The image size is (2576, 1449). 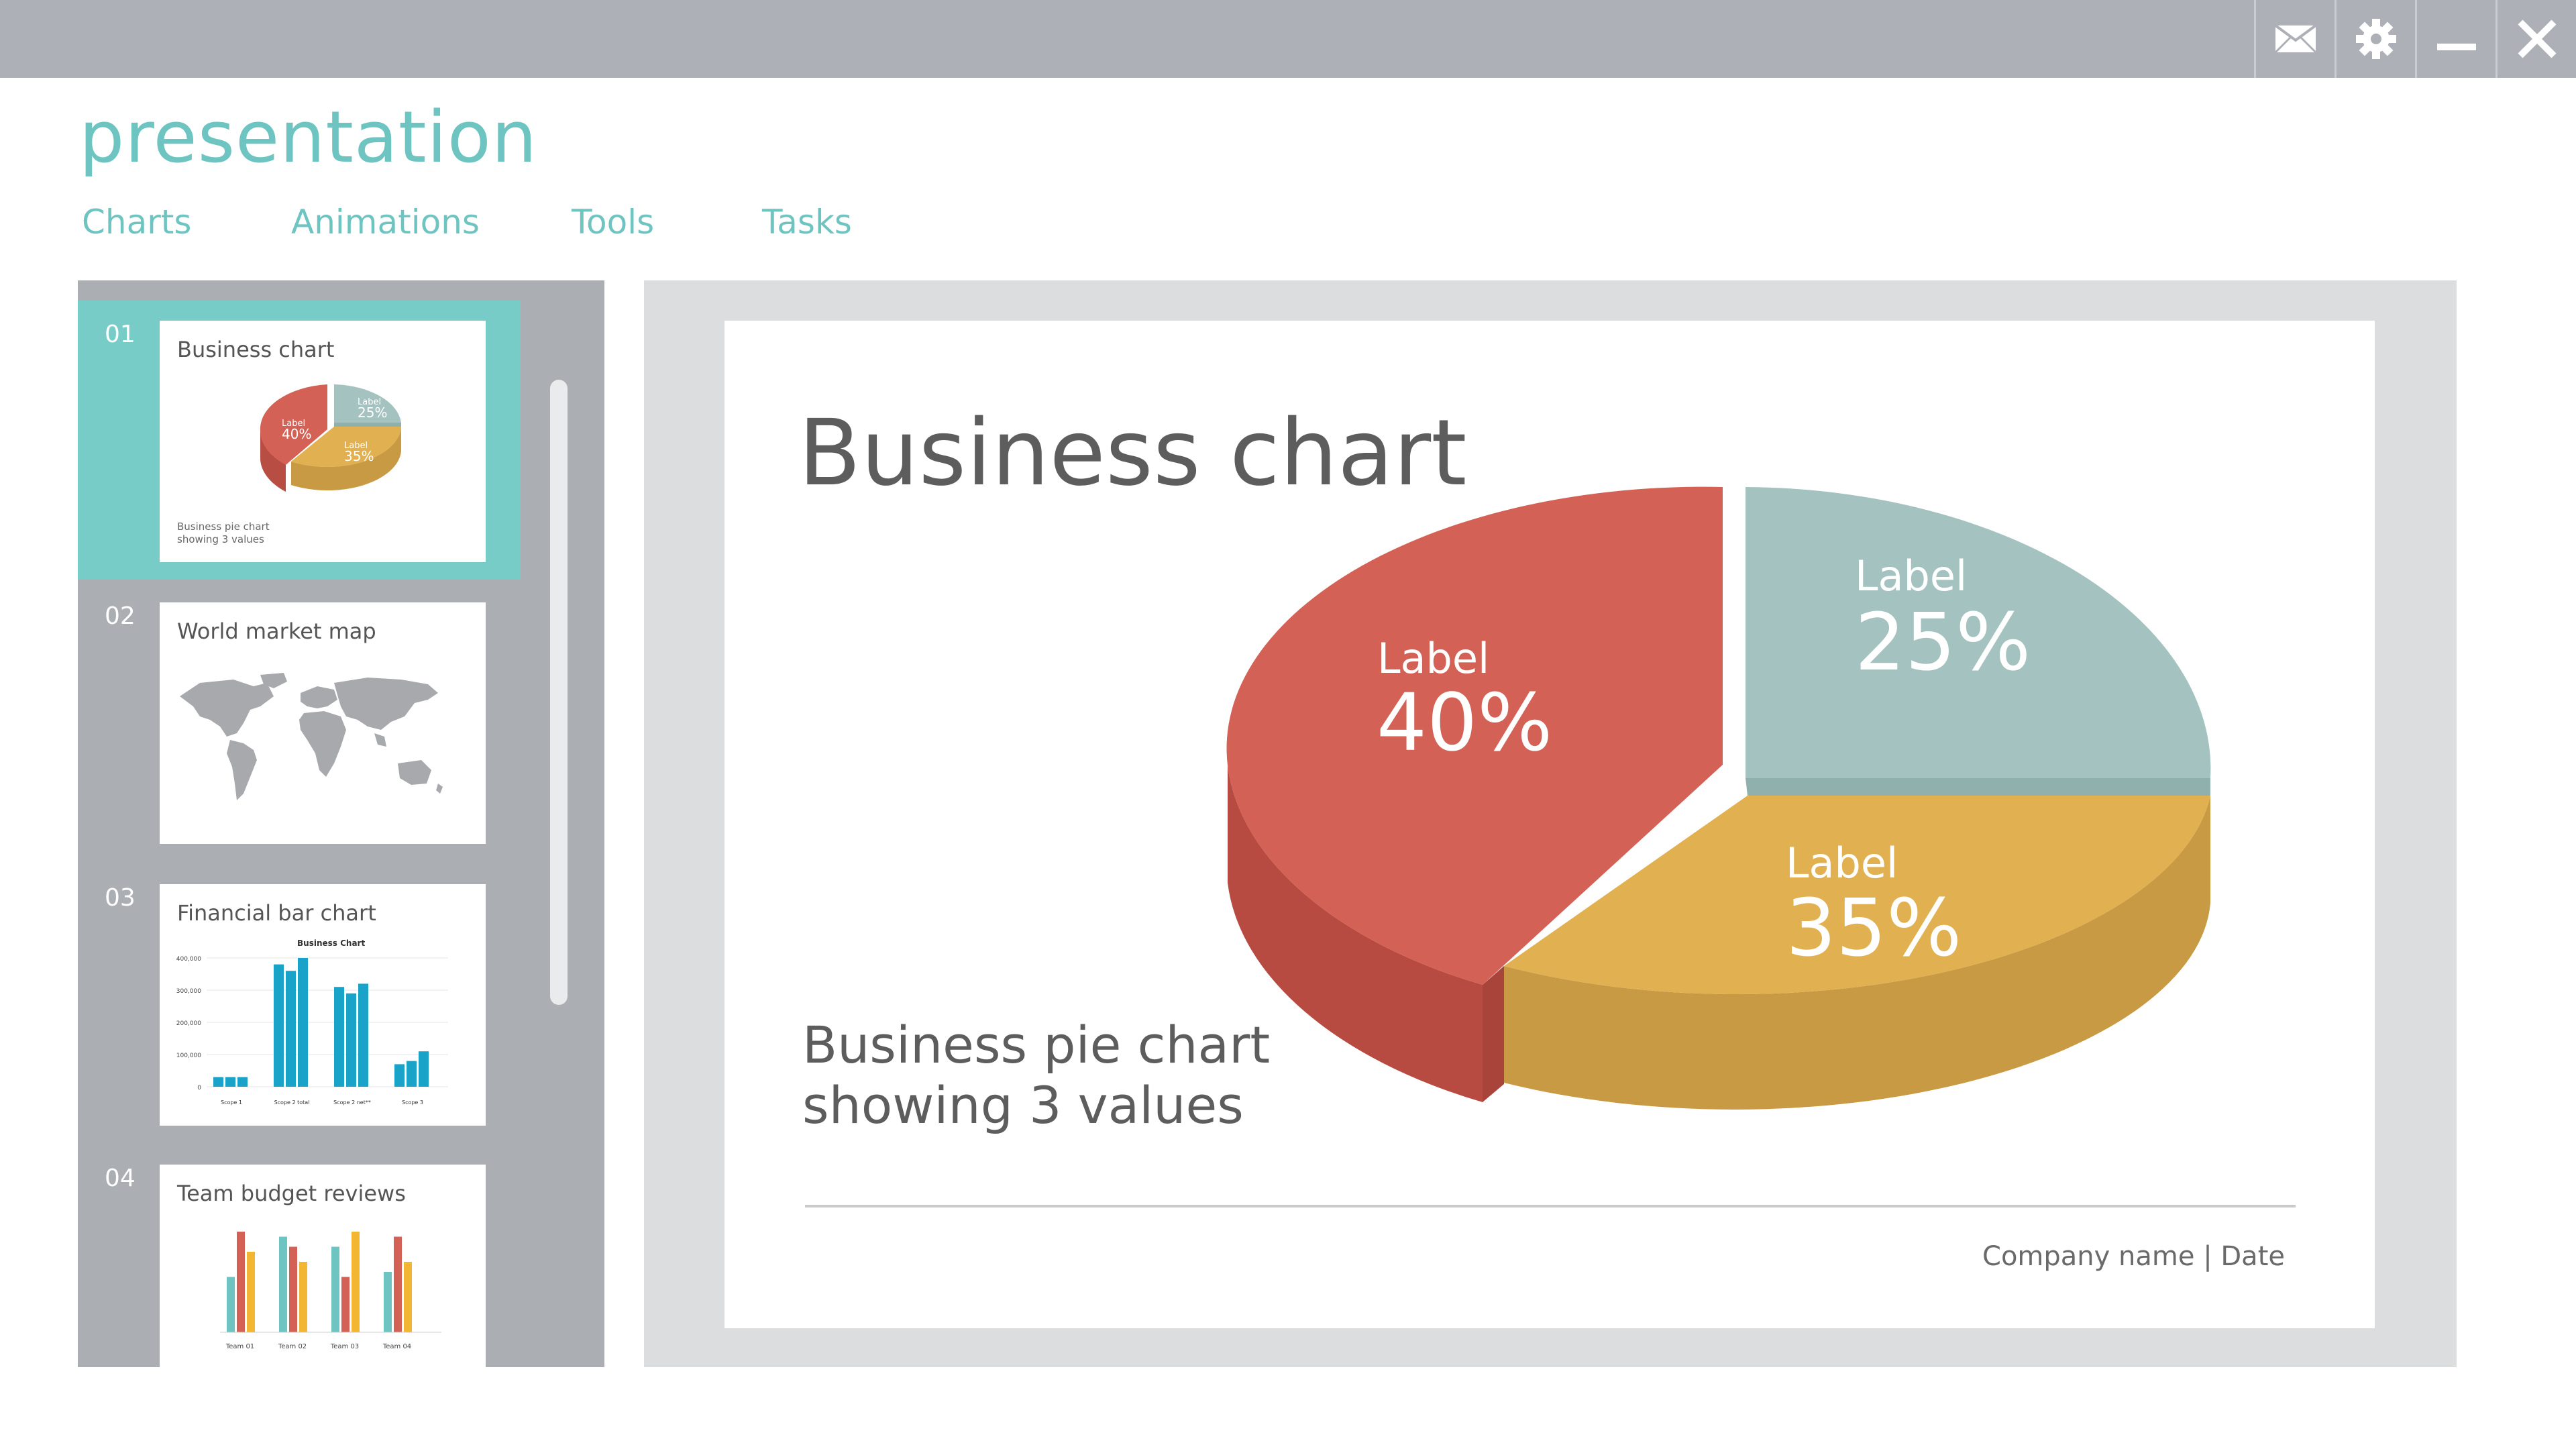 I want to click on minimize-button, so click(x=2455, y=39).